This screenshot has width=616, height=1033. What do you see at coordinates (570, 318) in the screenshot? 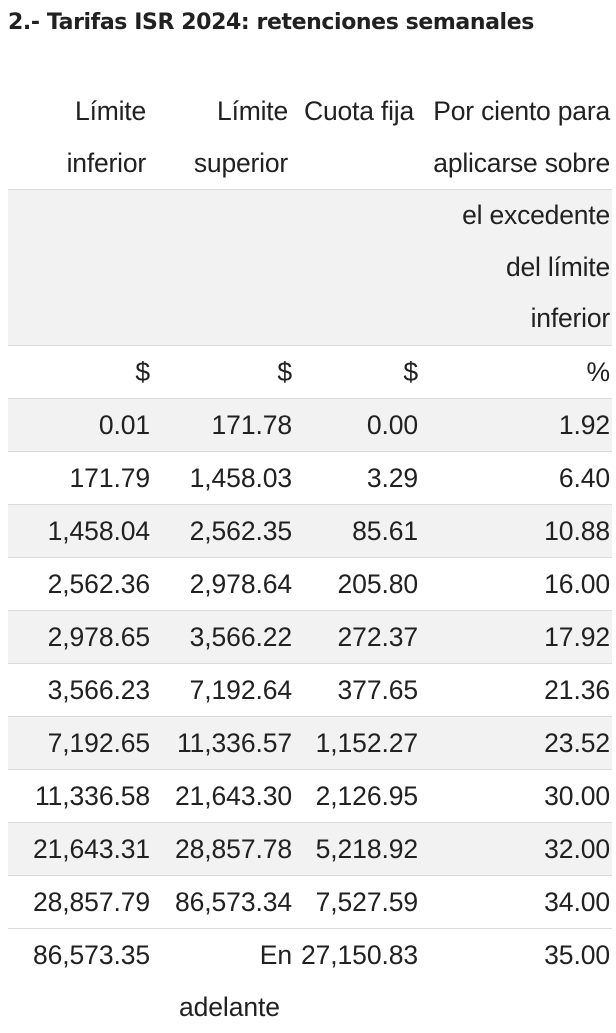
I see `header-por-ciento-line5: inferior` at bounding box center [570, 318].